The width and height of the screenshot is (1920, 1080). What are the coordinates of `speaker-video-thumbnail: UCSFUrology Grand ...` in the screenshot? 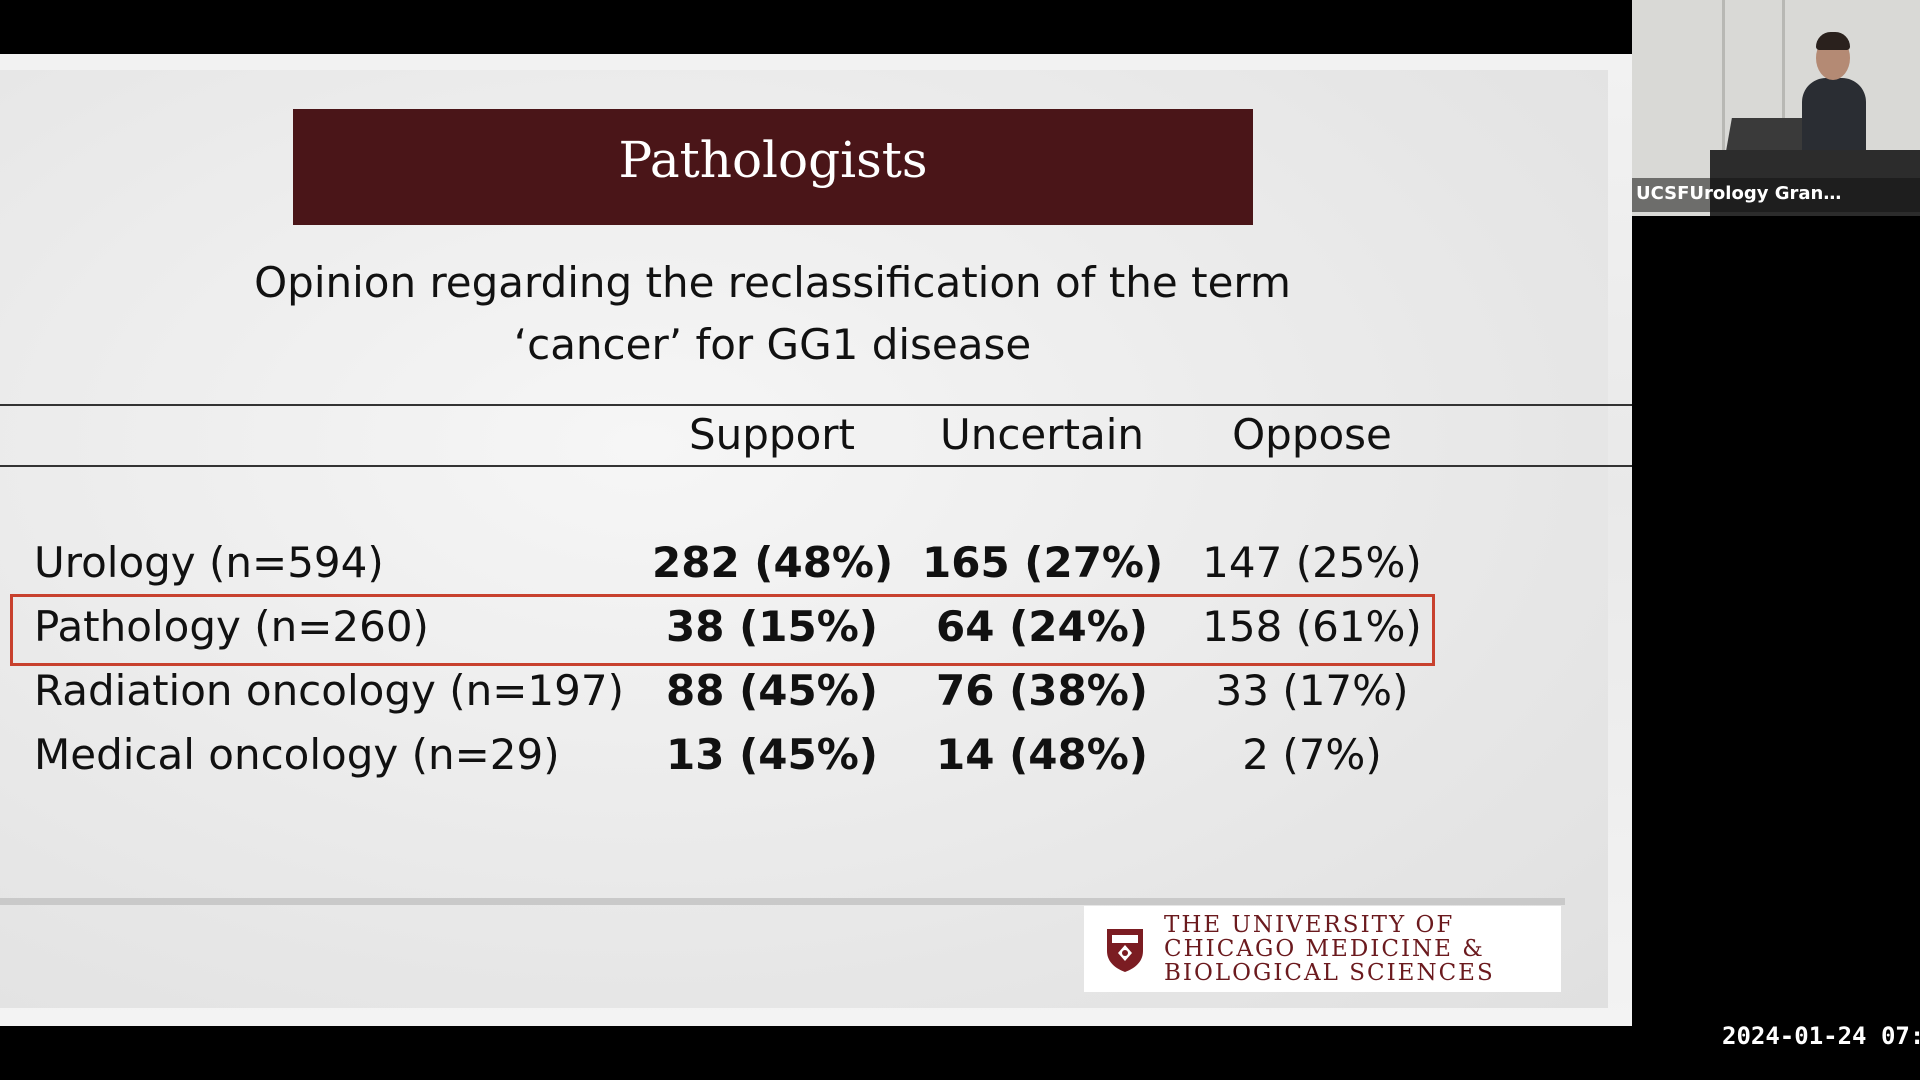 It's located at (1776, 108).